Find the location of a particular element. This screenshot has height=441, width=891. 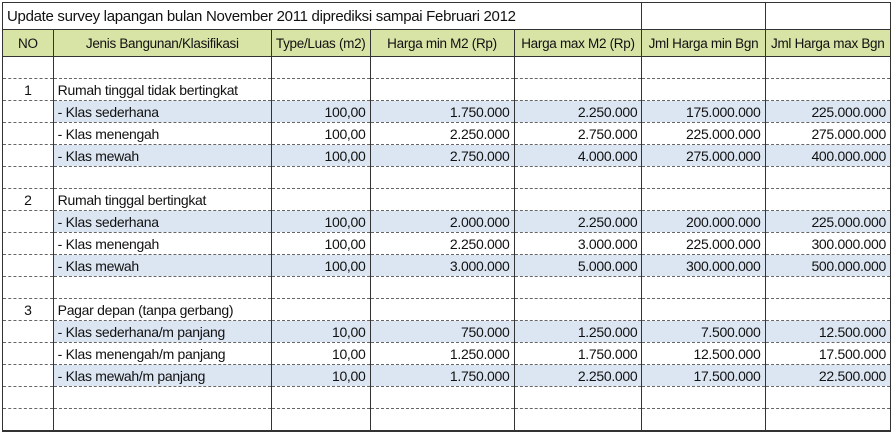

jml-min-cell: 175.000.000 is located at coordinates (703, 111).